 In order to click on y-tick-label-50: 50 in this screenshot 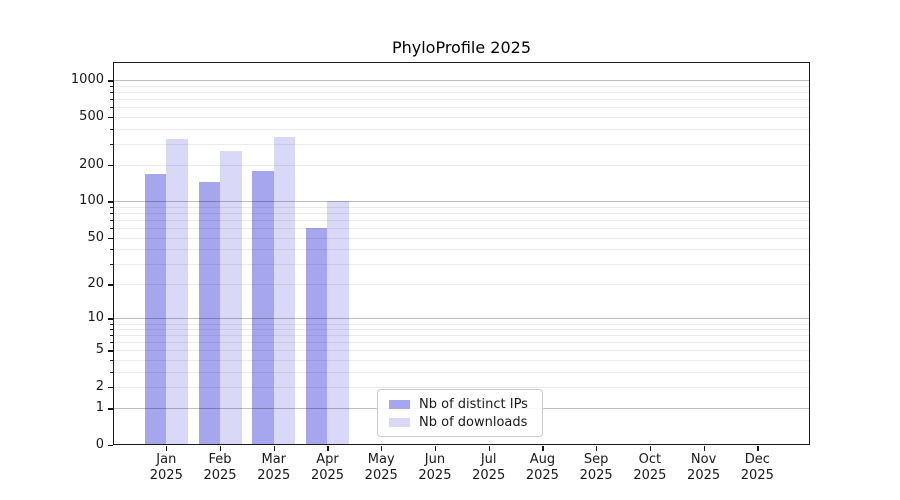, I will do `click(95, 237)`.